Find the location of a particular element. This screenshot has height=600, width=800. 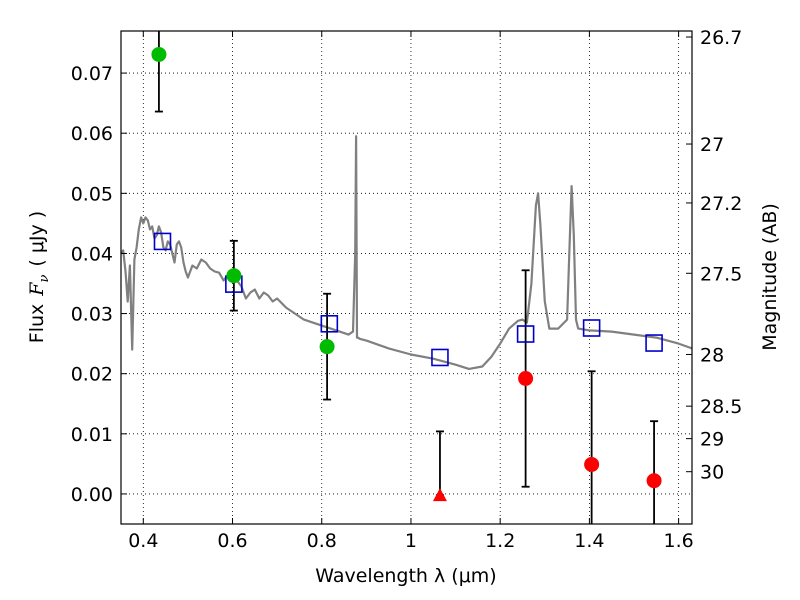

y-axis: 0.00 0.01 0.02 0.03 0.04 0.05 0.06 0.07 is located at coordinates (99, 284).